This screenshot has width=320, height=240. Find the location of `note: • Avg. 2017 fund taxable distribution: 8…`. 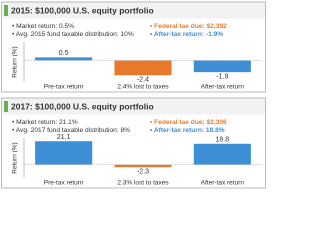

note: • Avg. 2017 fund taxable distribution: 8… is located at coordinates (71, 130).